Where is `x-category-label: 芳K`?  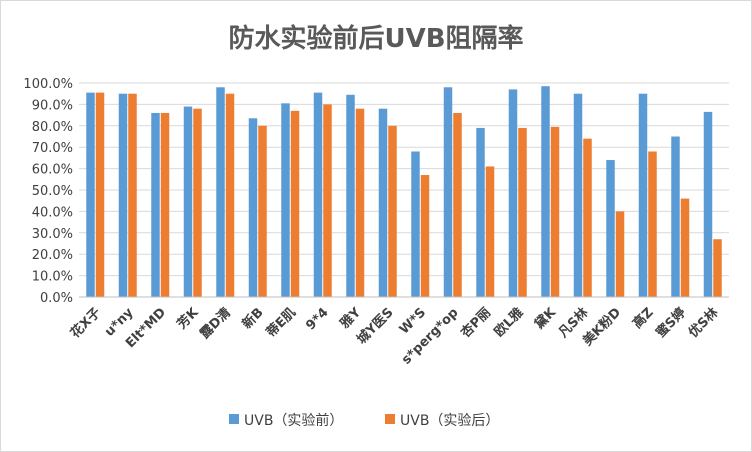
x-category-label: 芳K is located at coordinates (188, 318).